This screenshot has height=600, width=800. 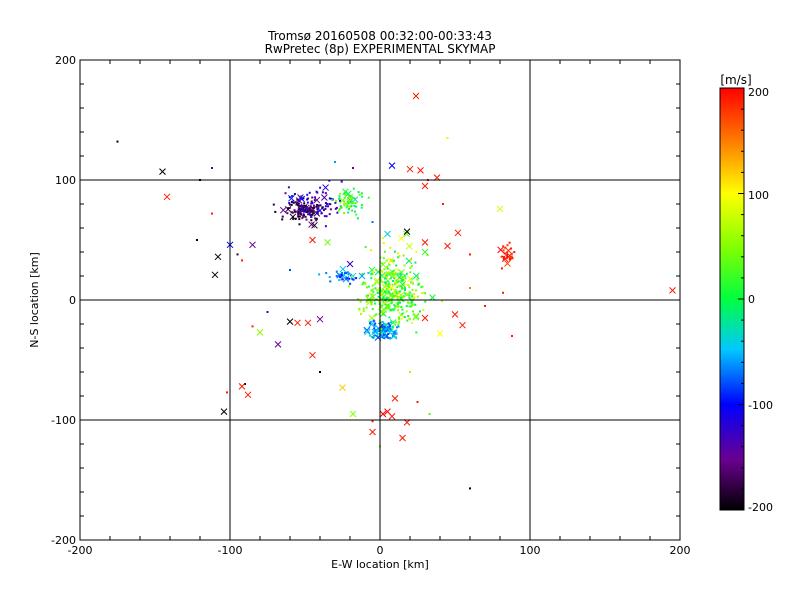 I want to click on chart-title: Tromsø 20160508 00:32:00-00:33:43, so click(x=379, y=36).